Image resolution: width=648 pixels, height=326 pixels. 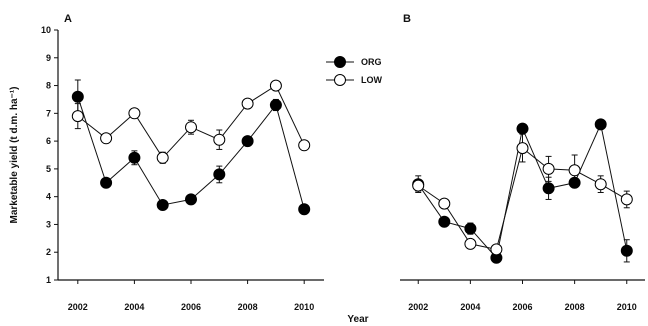 I want to click on panel-b-x-tick-label: 2006, so click(x=522, y=307).